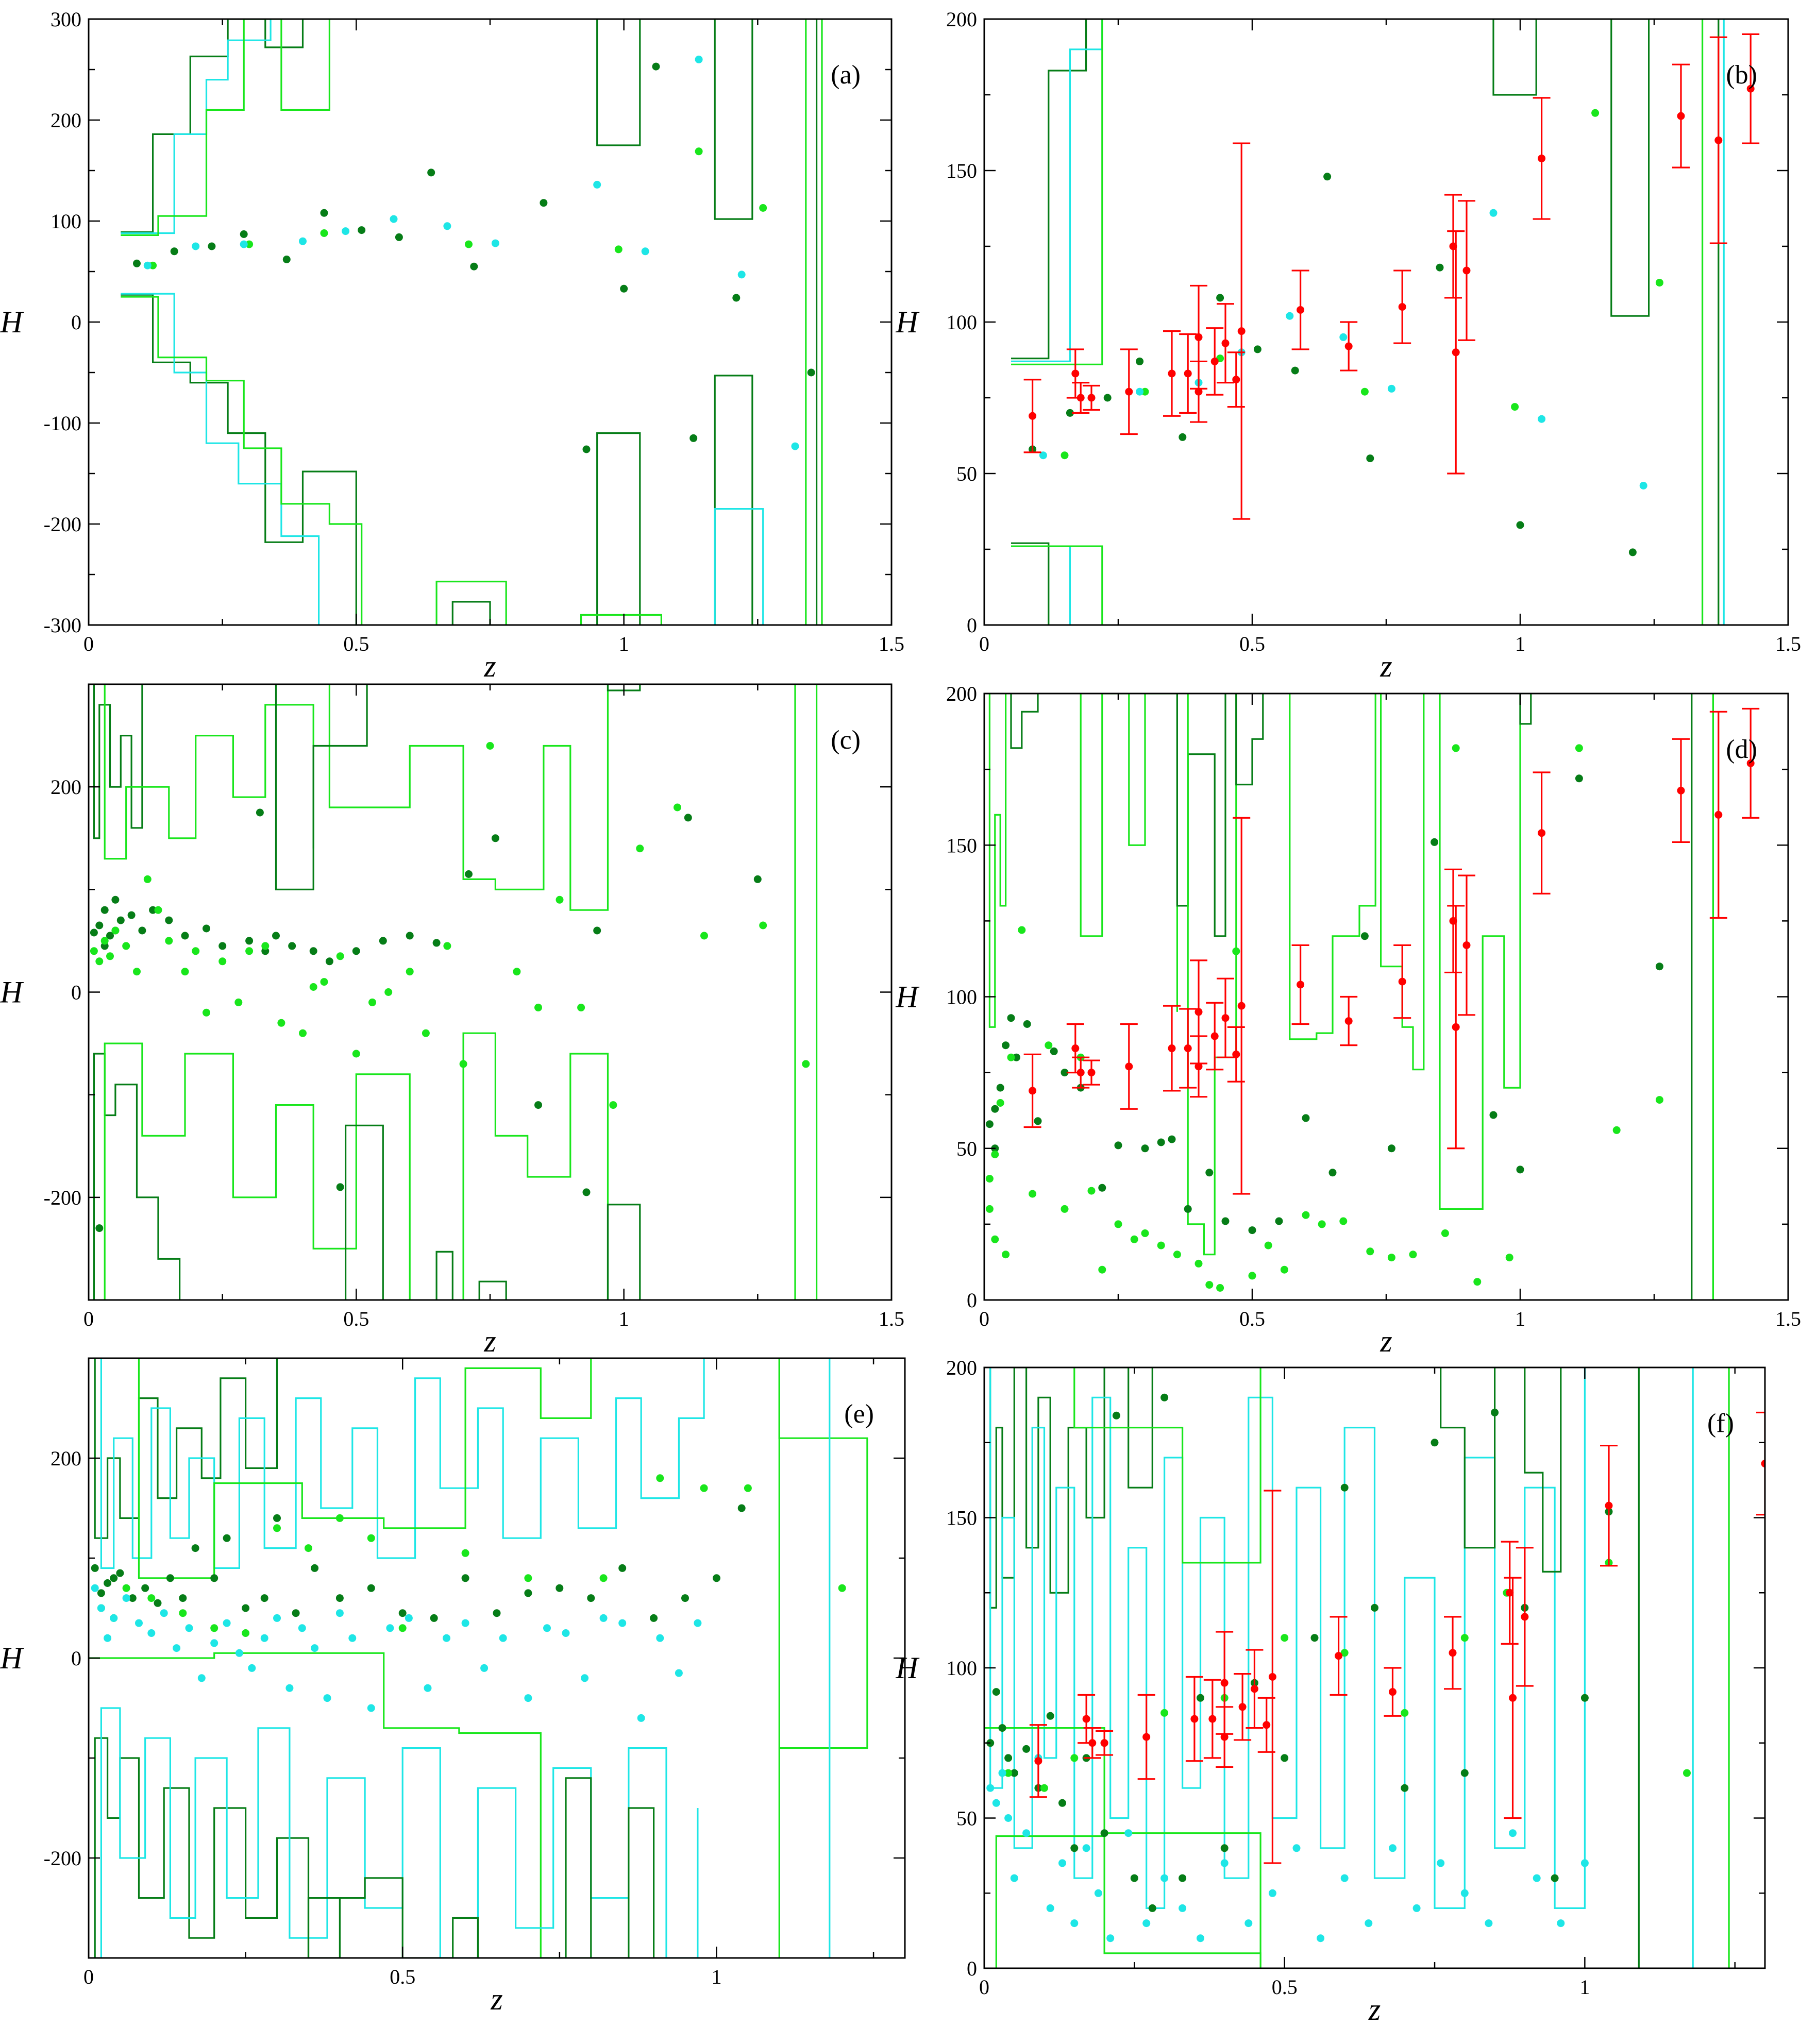 The image size is (1817, 2044). I want to click on x-axis-label: z, so click(489, 1341).